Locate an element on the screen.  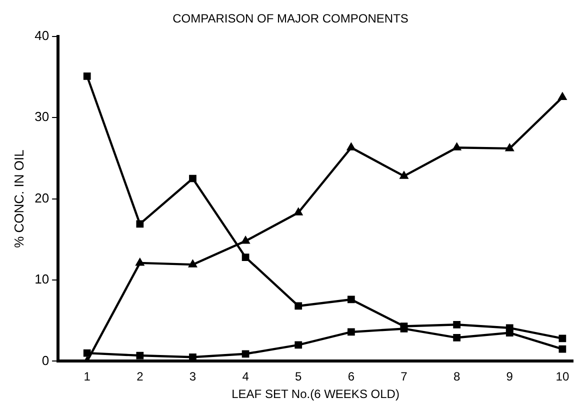
x-axis-title: LEAF SET No.(6 WEEKS OLD) is located at coordinates (316, 394).